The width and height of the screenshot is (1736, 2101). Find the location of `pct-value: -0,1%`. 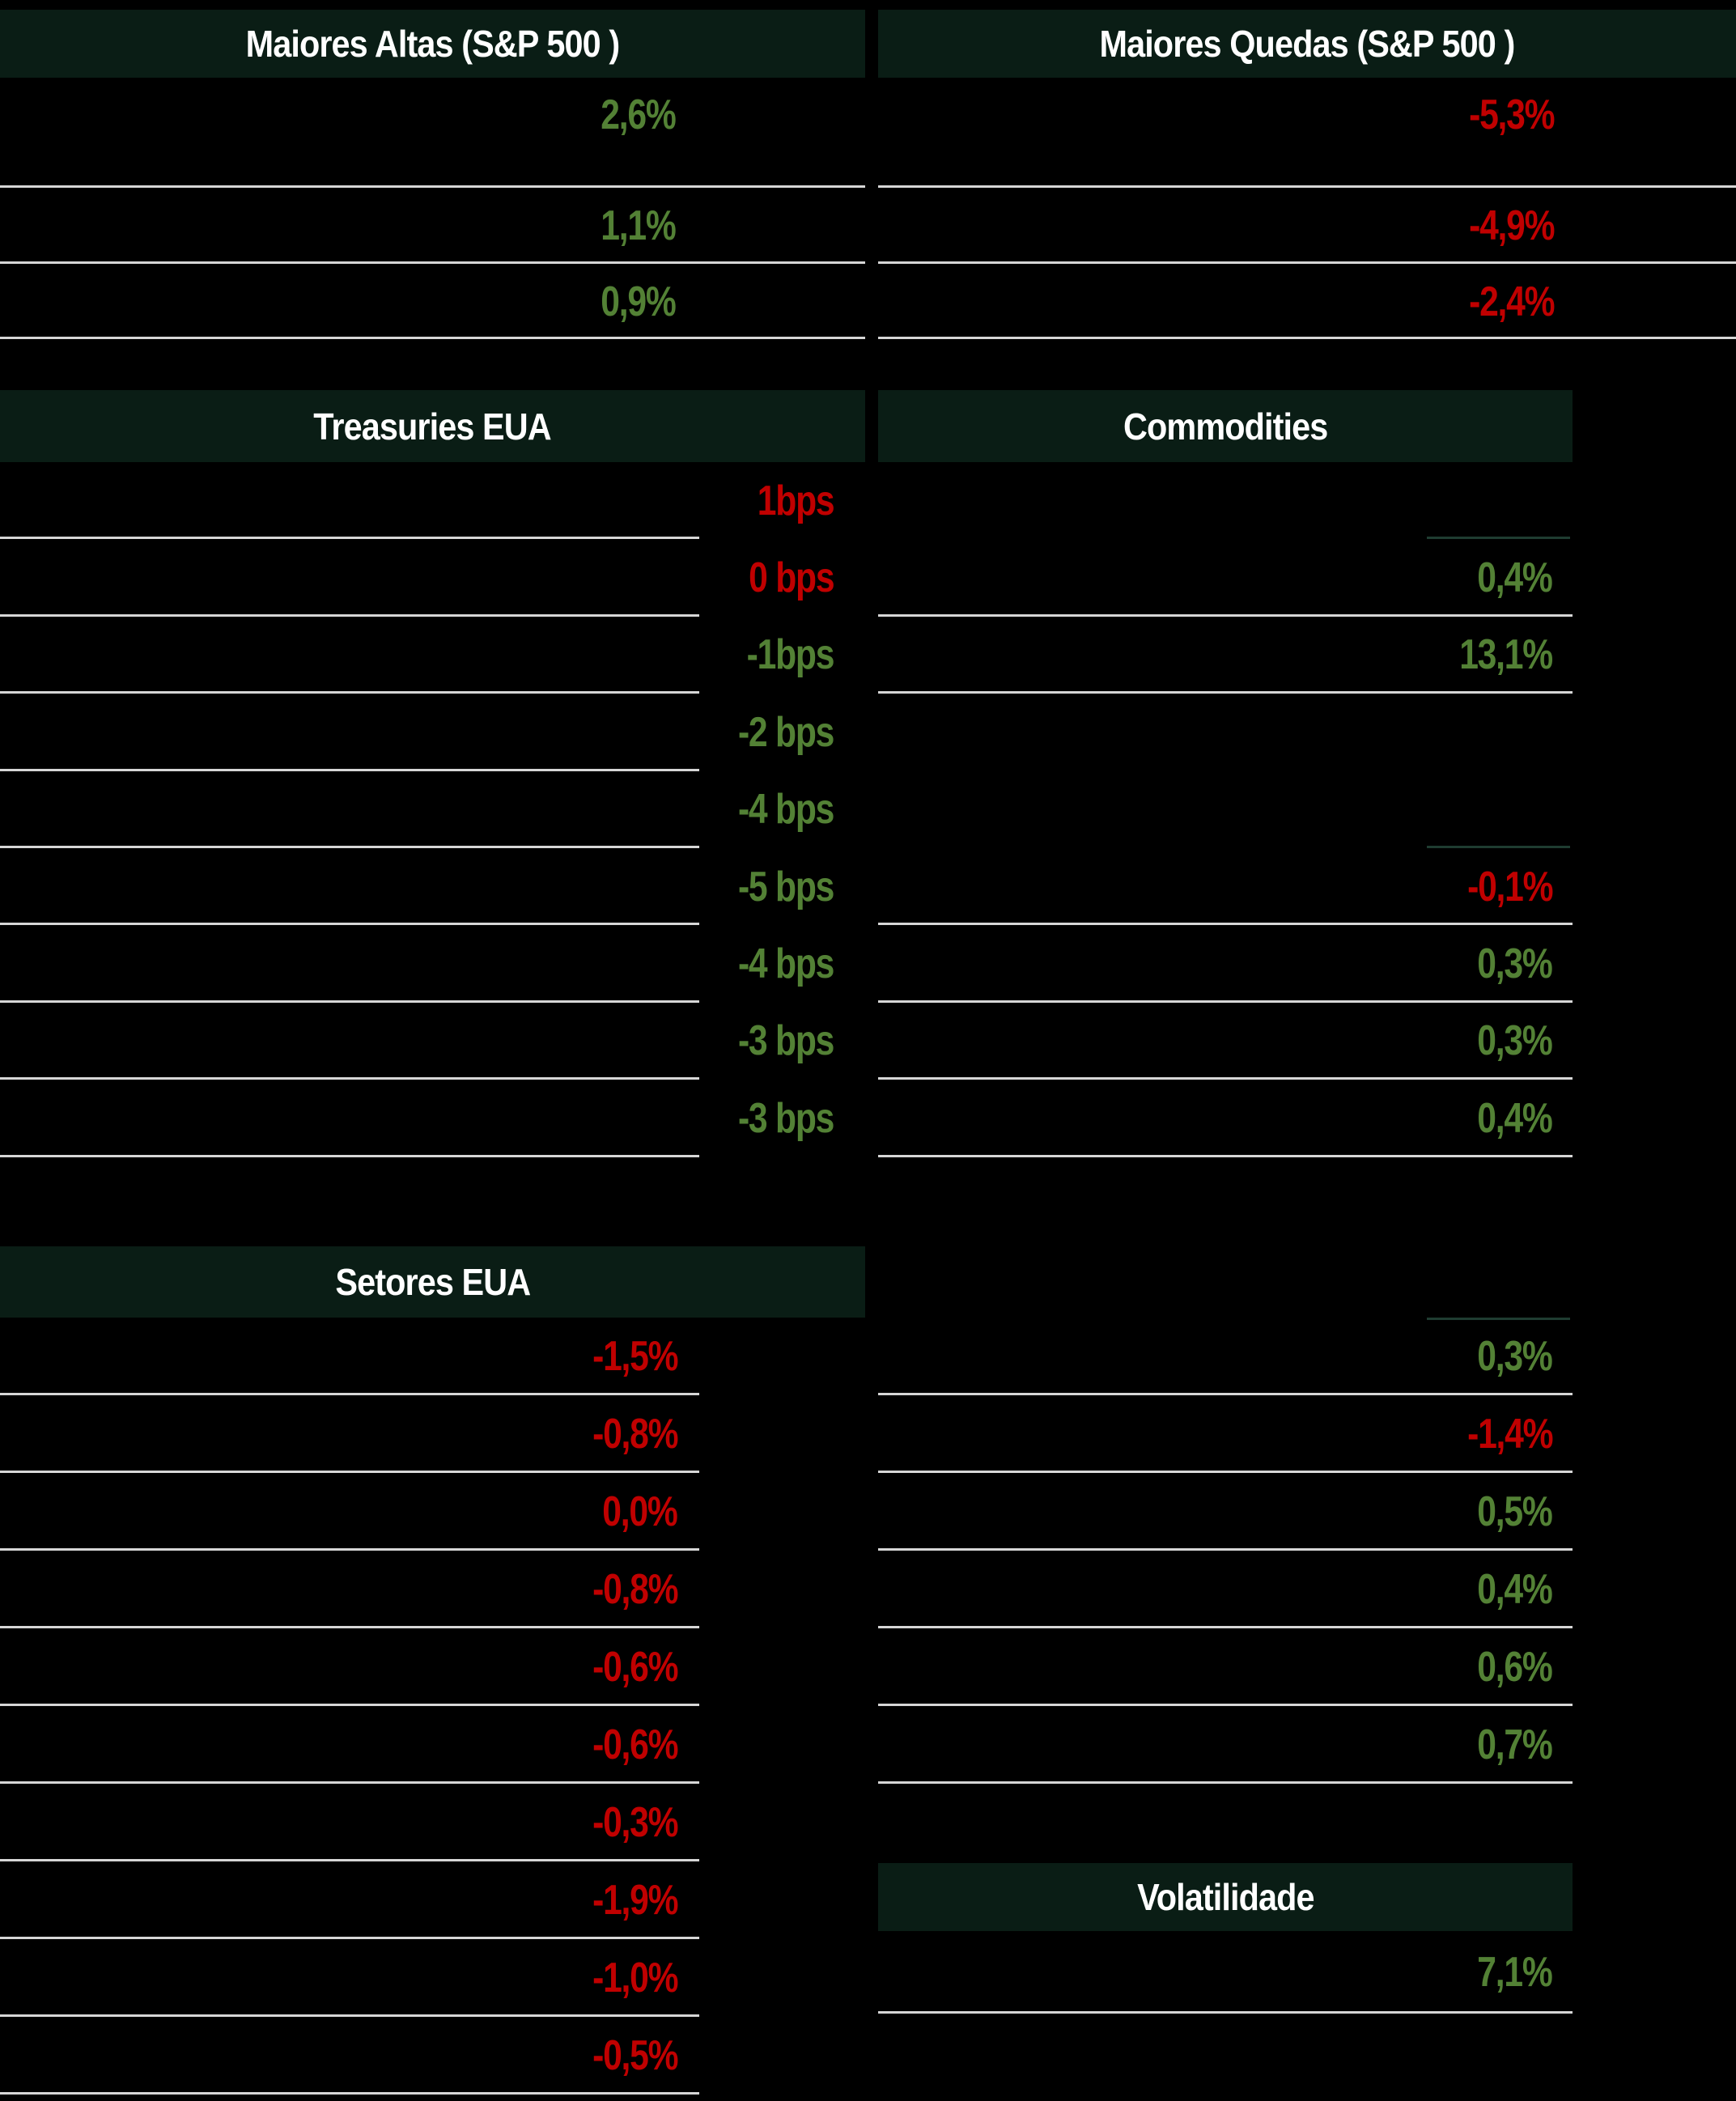

pct-value: -0,1% is located at coordinates (1509, 886).